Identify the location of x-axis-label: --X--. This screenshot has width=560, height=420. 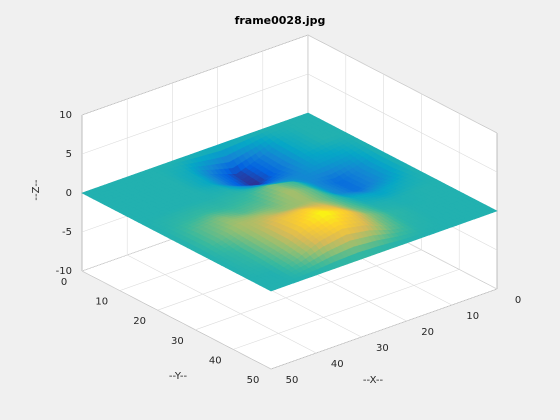
(373, 380).